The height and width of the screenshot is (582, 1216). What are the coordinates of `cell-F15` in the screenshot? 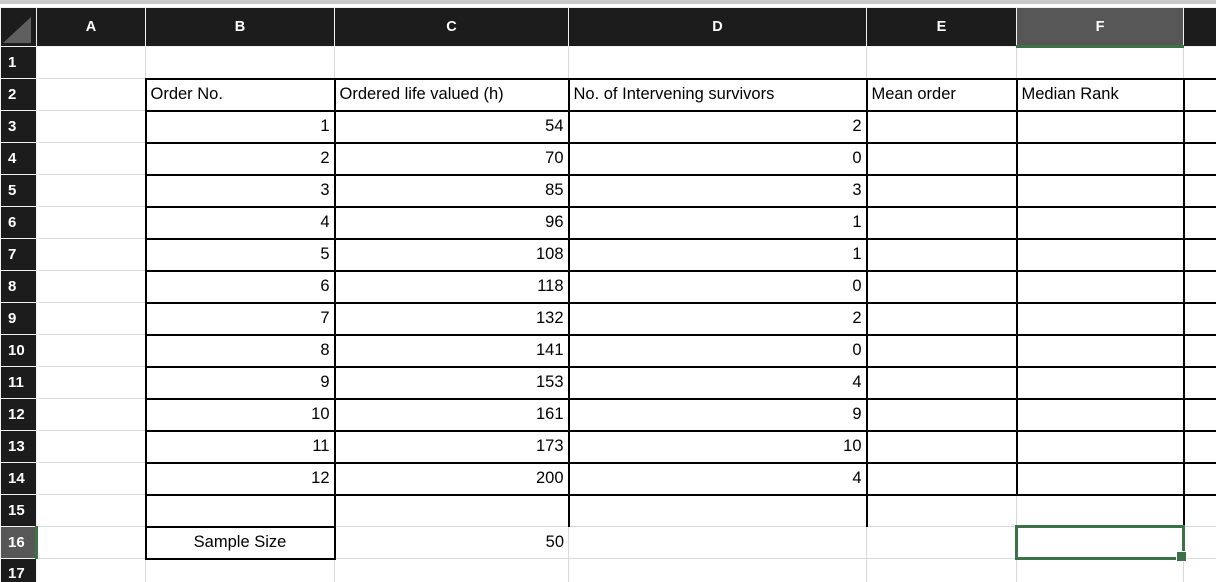 It's located at (1100, 510).